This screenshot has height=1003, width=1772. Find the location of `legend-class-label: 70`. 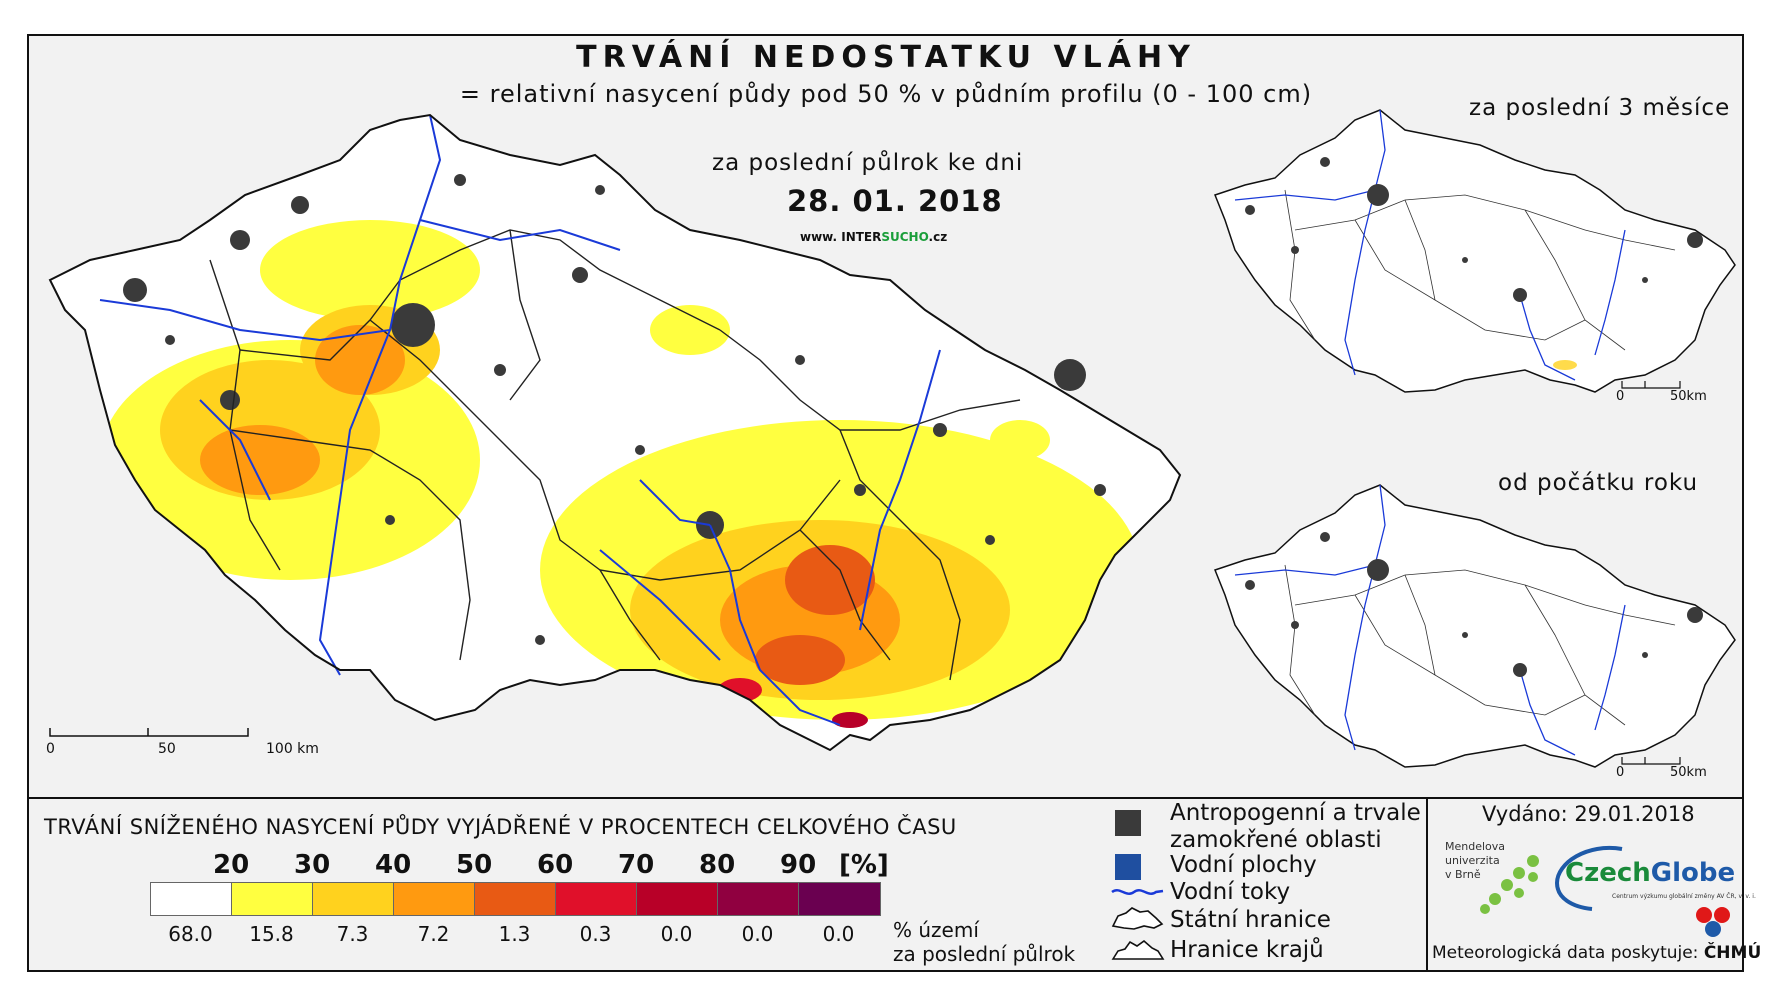

legend-class-label: 70 is located at coordinates (636, 865).